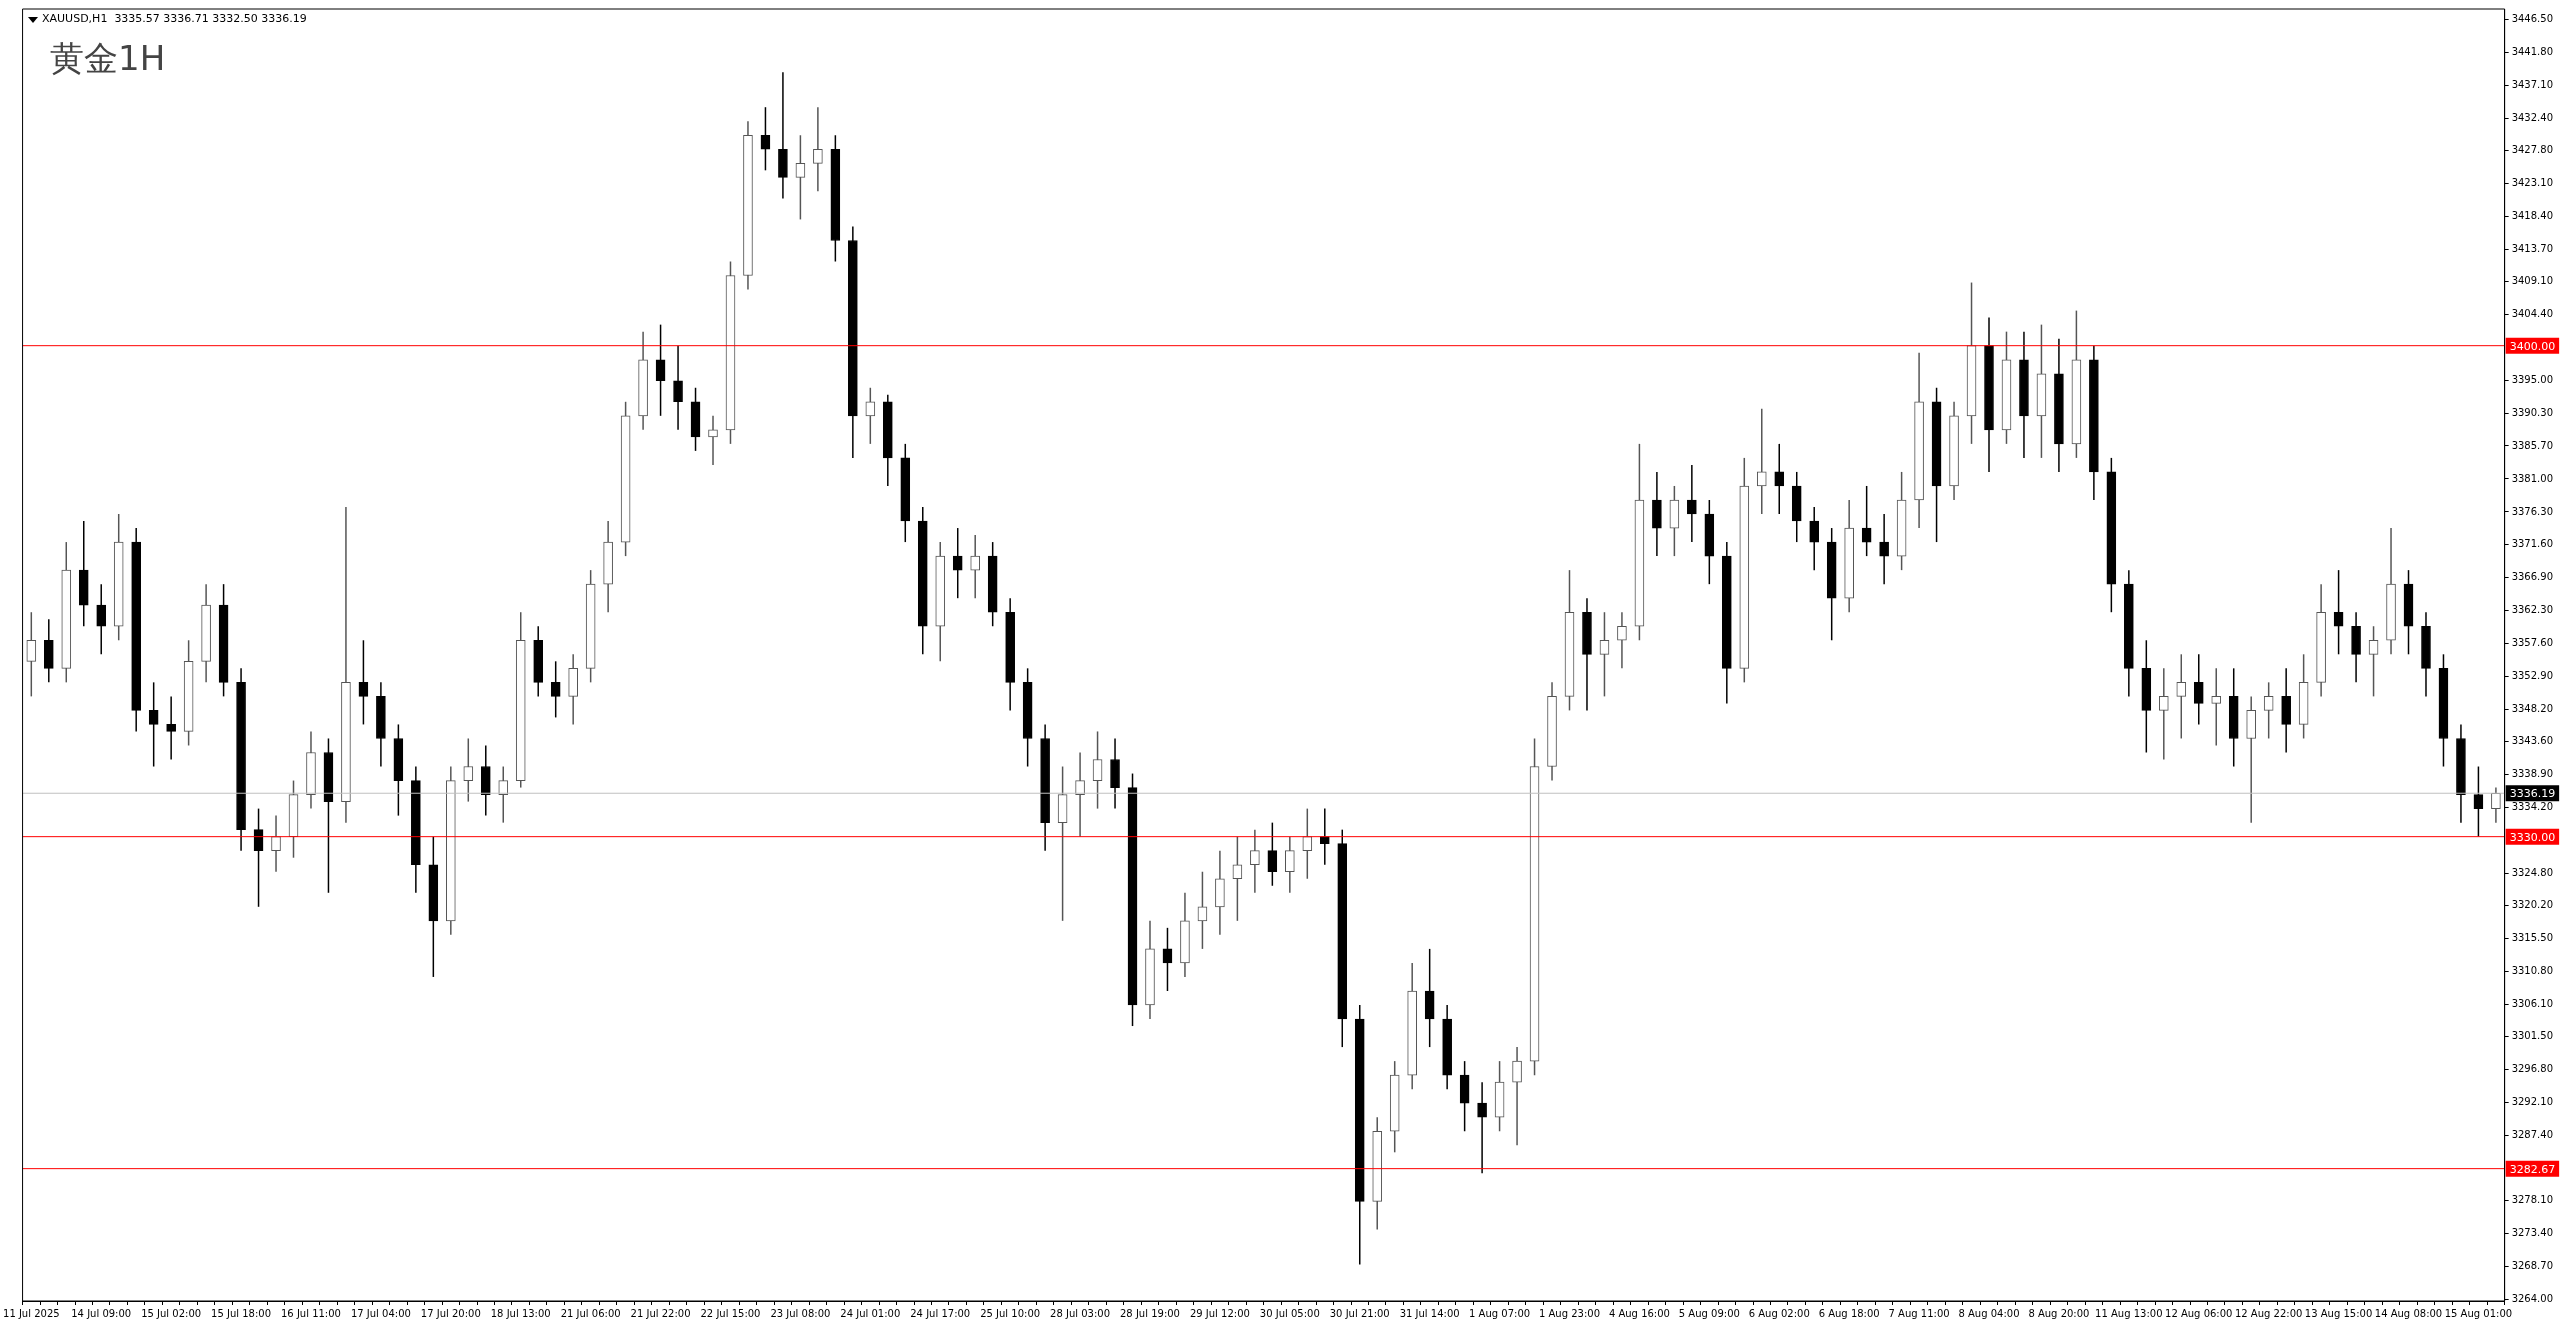 The image size is (2560, 1327). Describe the element at coordinates (1709, 1313) in the screenshot. I see `x-tick-label: 5 Aug 09:00` at that location.